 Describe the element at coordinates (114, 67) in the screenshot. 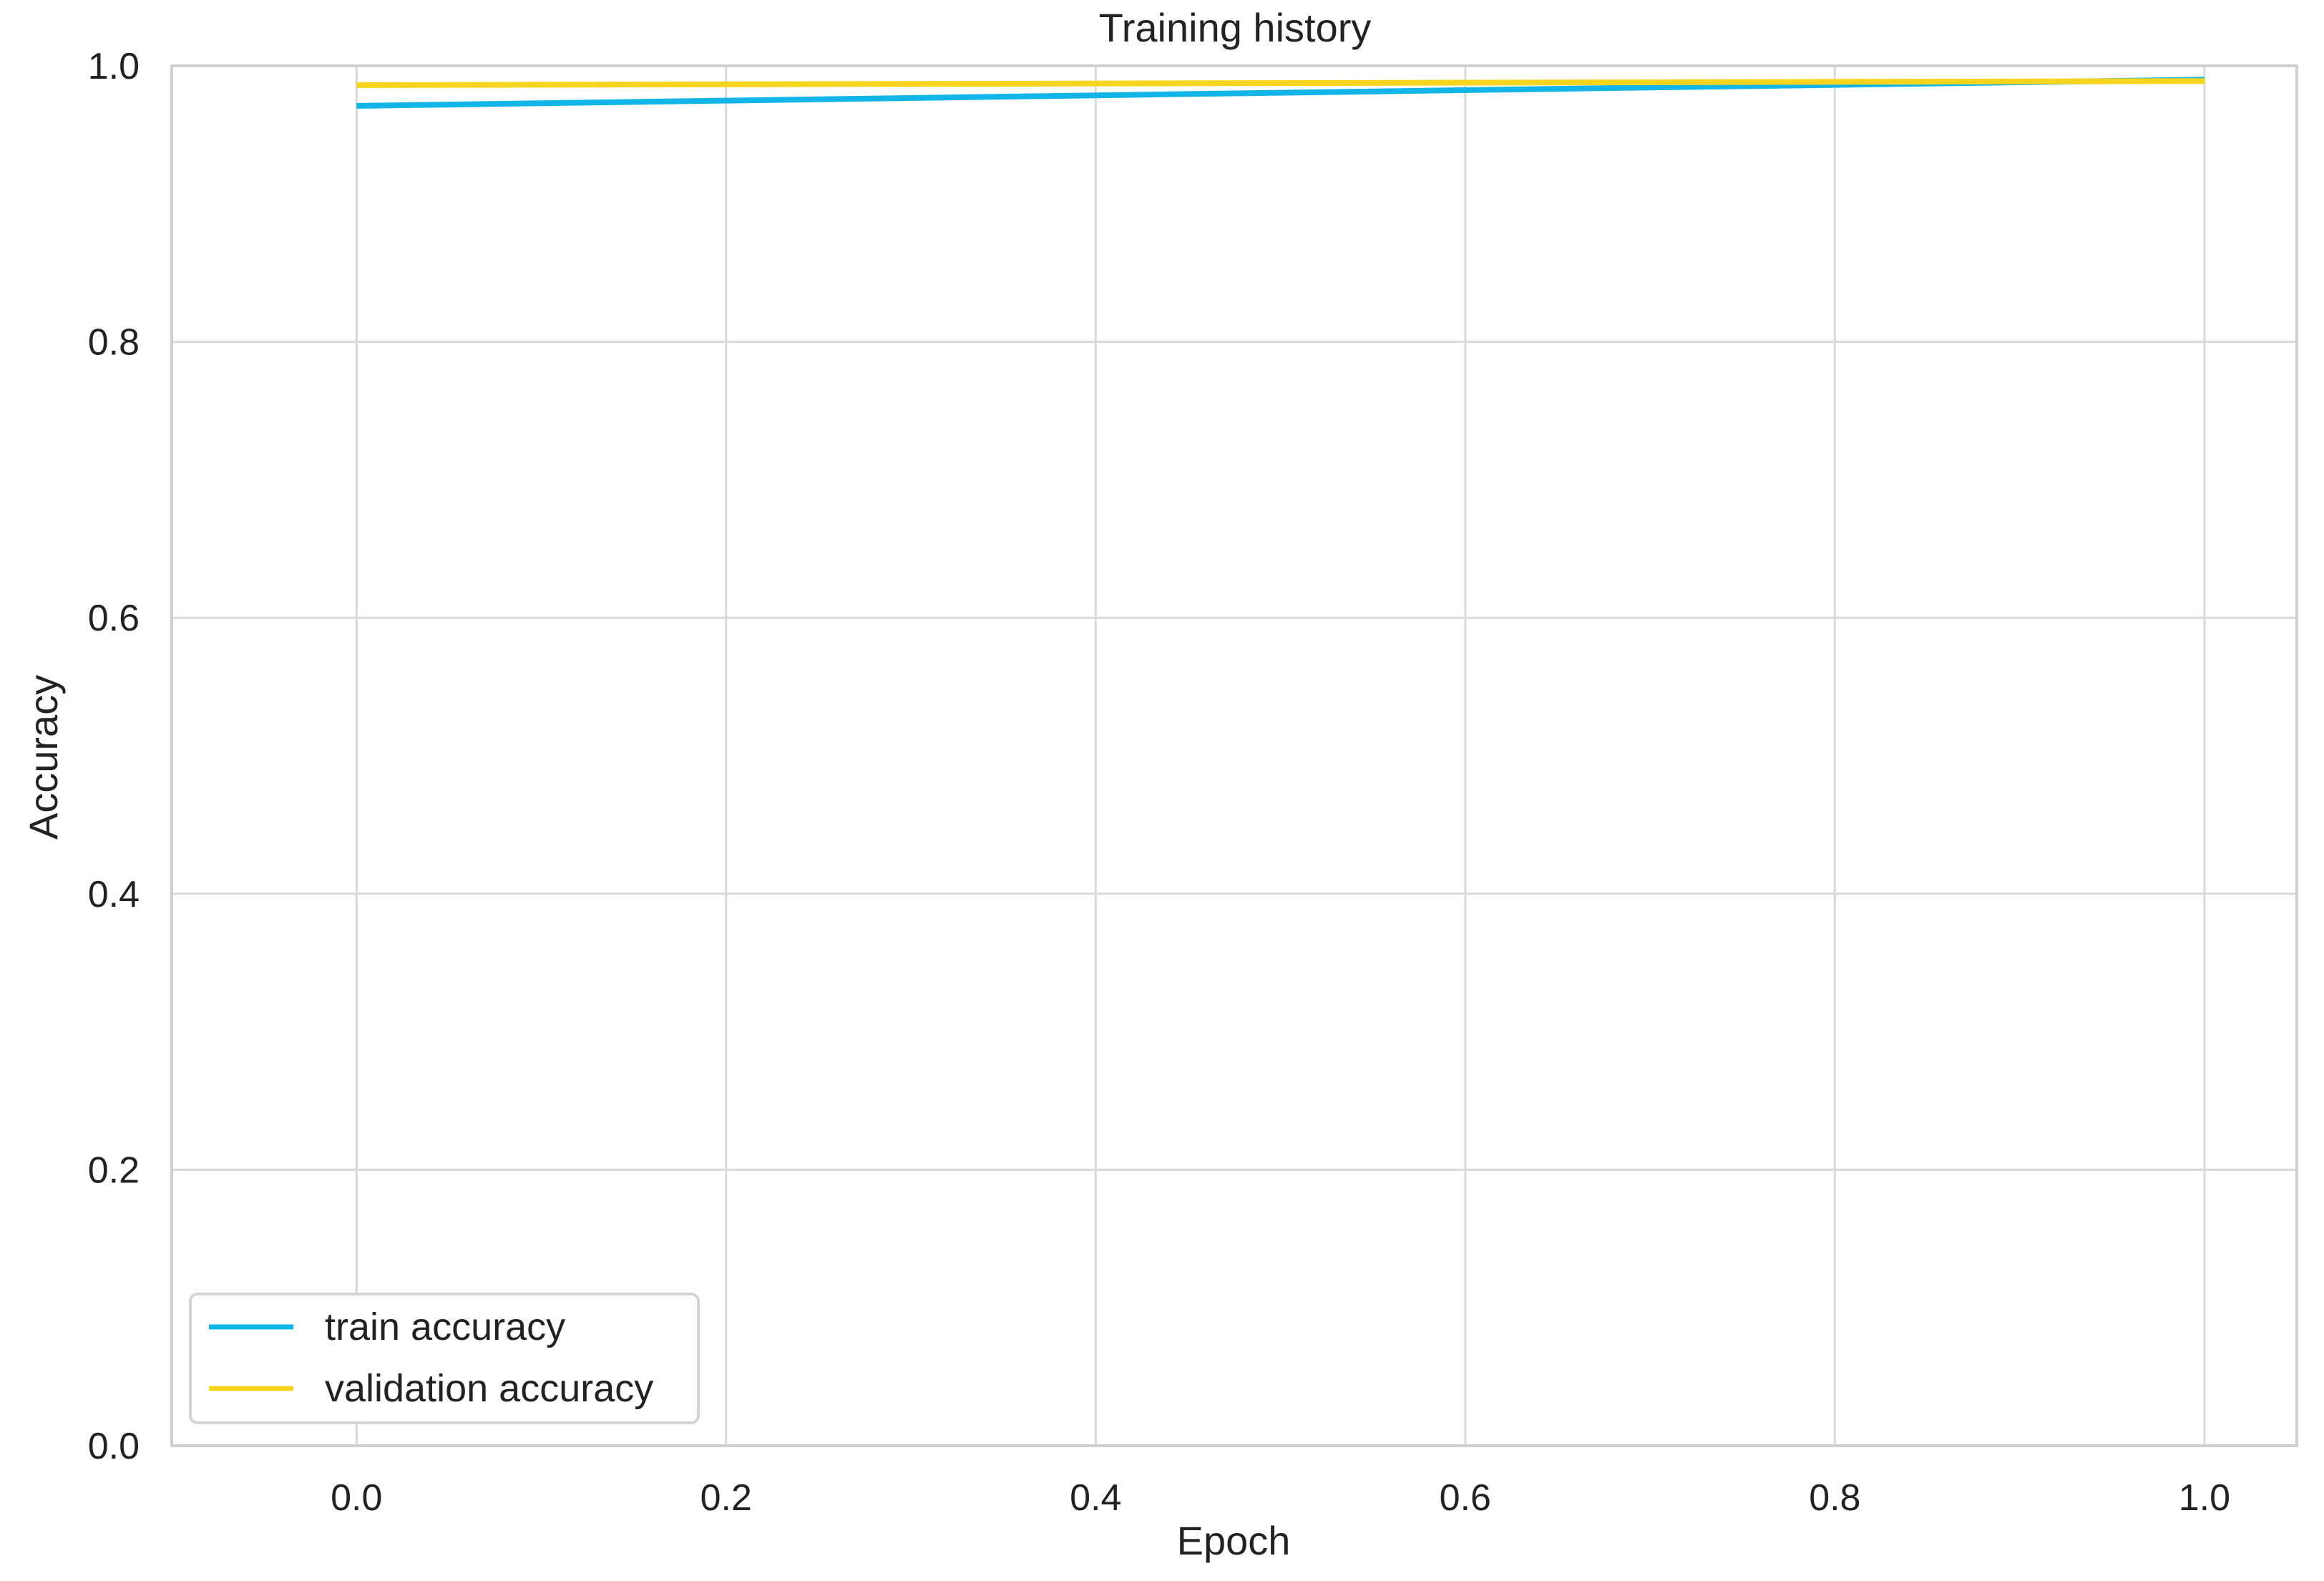

I see `y-tick-label: 1.0` at that location.